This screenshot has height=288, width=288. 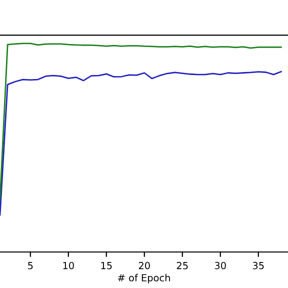 What do you see at coordinates (182, 266) in the screenshot?
I see `x-tick-label: 25` at bounding box center [182, 266].